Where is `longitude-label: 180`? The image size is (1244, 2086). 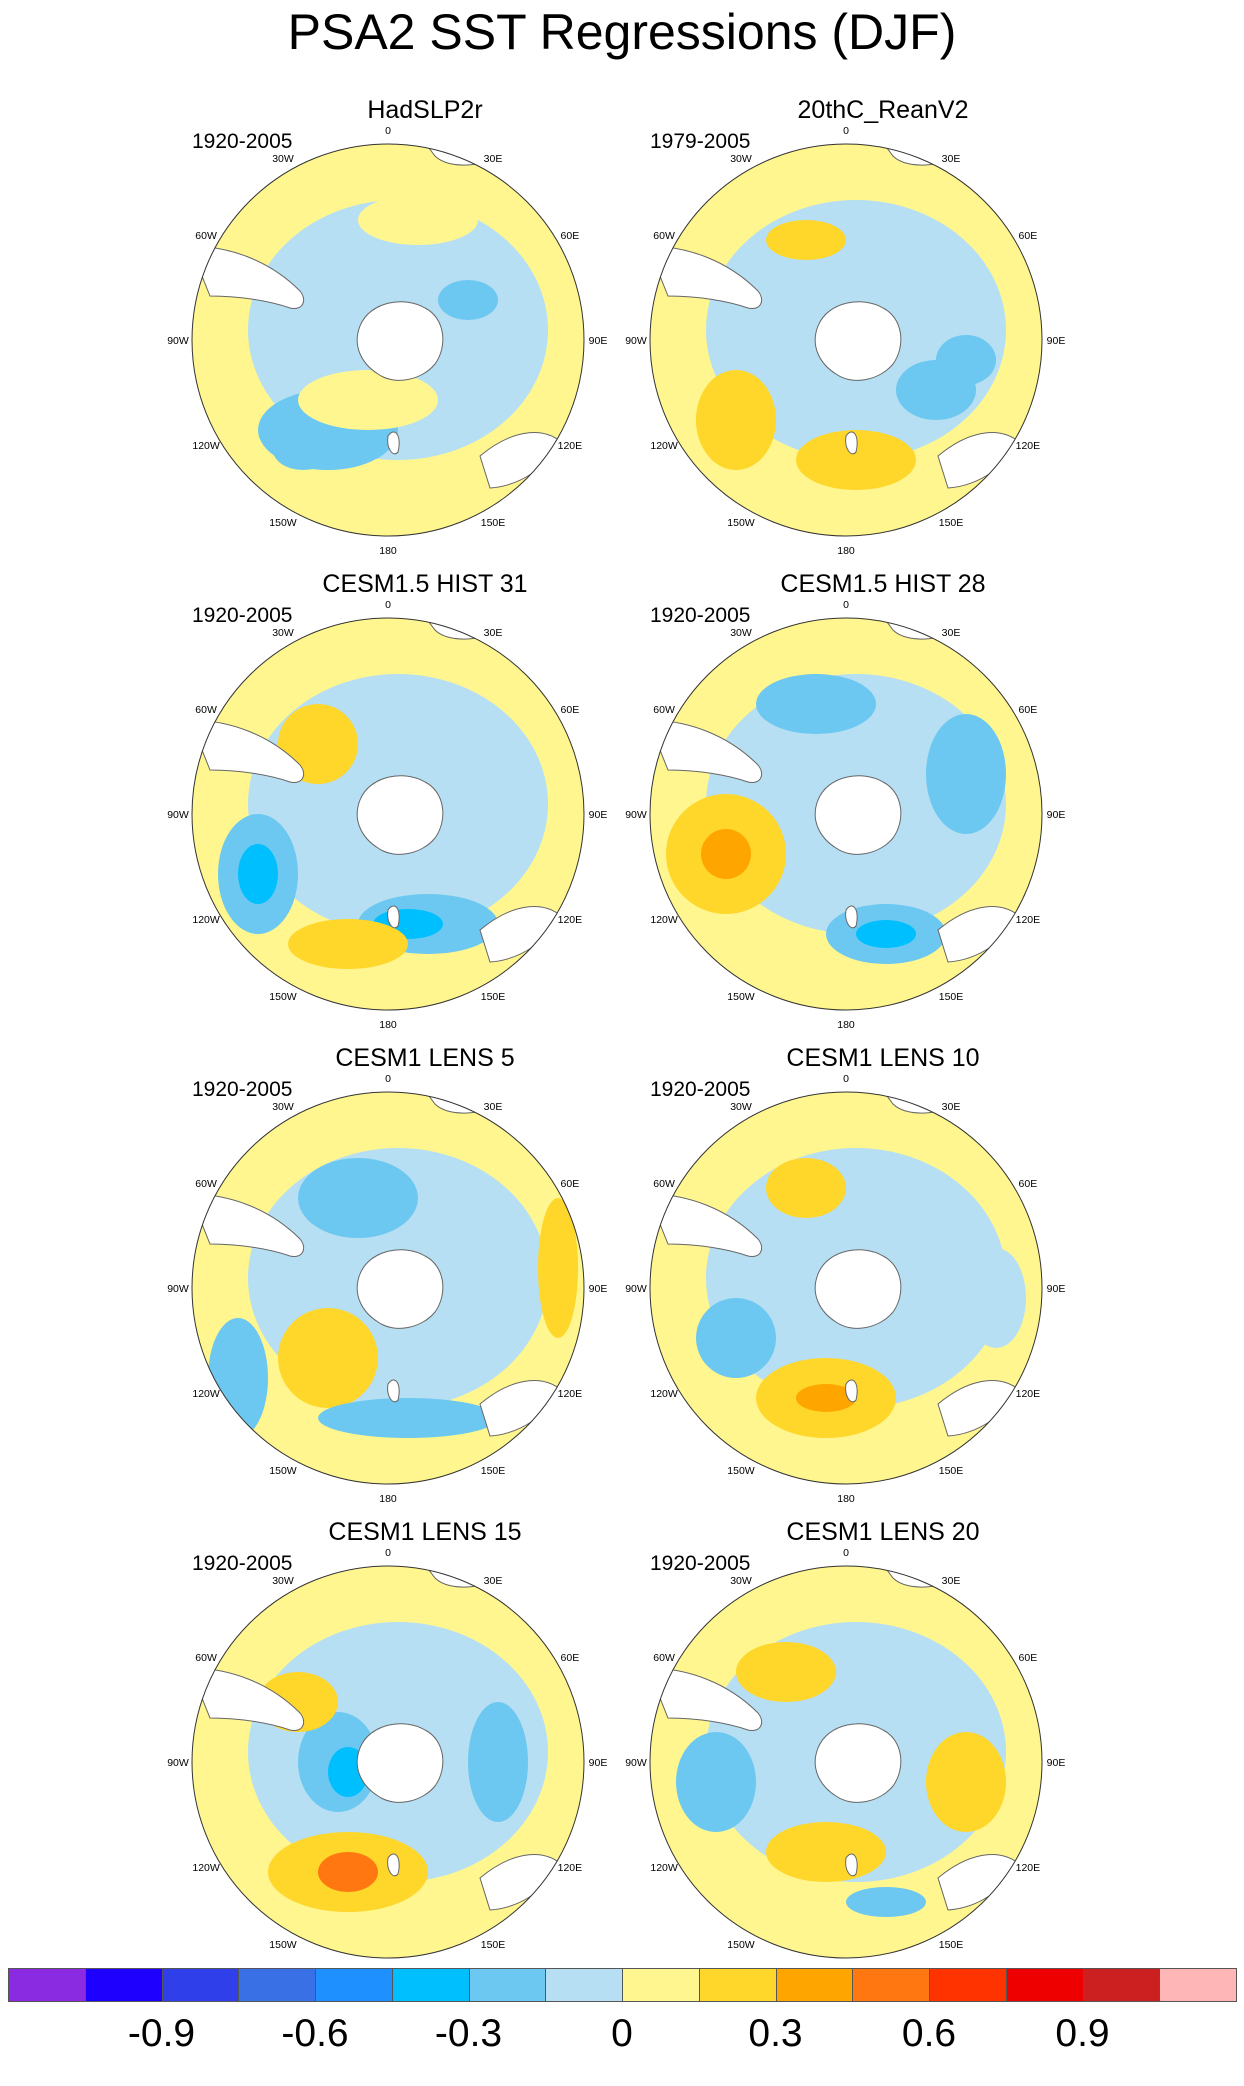
longitude-label: 180 is located at coordinates (846, 551).